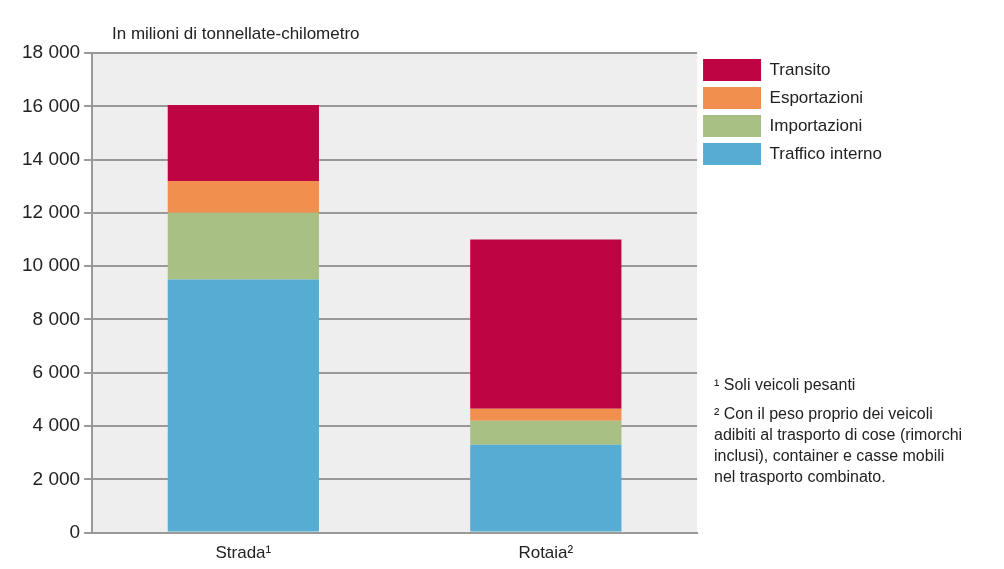 The image size is (1004, 569). What do you see at coordinates (56, 371) in the screenshot?
I see `y-tick-label: 6 000` at bounding box center [56, 371].